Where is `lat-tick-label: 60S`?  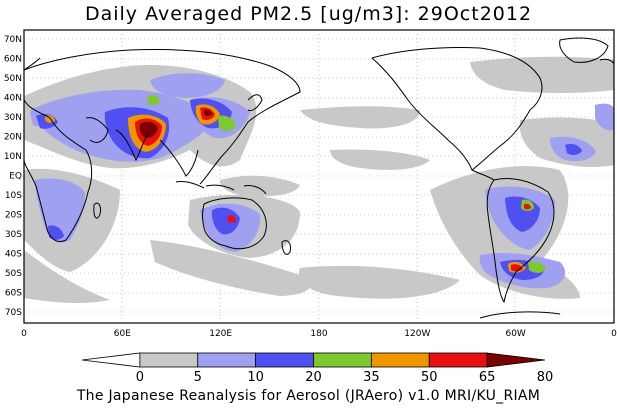 lat-tick-label: 60S is located at coordinates (13, 294).